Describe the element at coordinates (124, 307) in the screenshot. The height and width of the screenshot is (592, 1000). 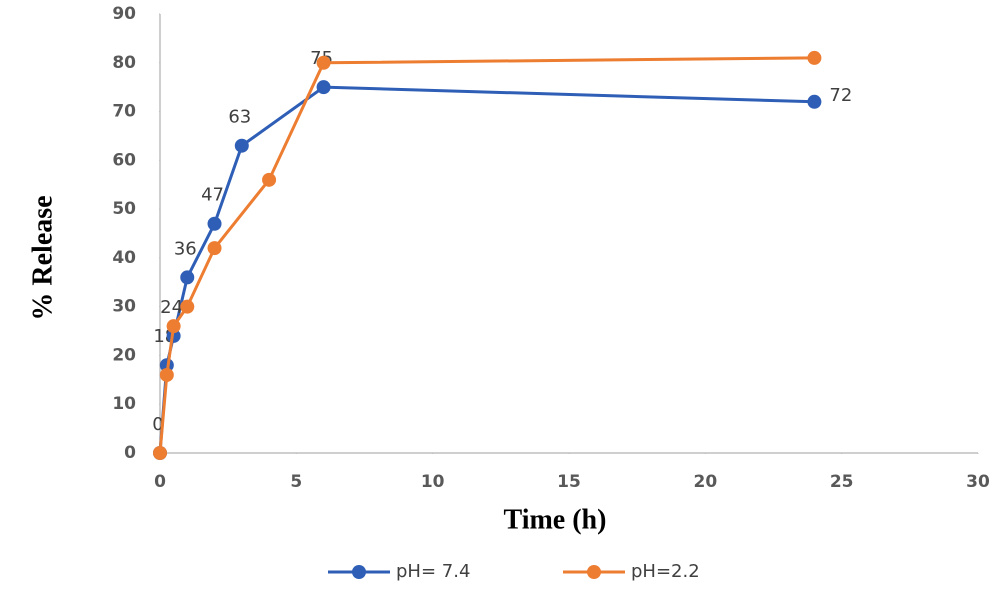
I see `y-tick-label: 30` at that location.